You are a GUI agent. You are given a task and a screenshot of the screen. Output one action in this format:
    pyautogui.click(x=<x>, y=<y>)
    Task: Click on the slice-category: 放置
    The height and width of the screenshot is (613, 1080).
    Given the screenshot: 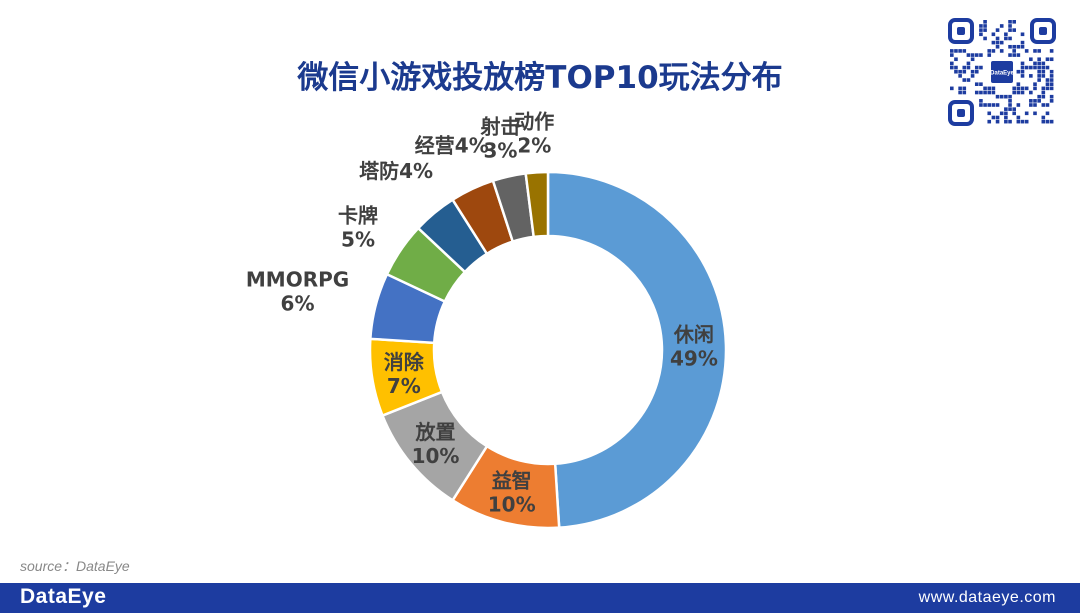 What is the action you would take?
    pyautogui.click(x=435, y=432)
    